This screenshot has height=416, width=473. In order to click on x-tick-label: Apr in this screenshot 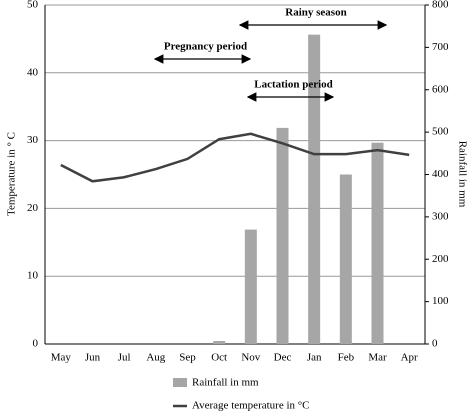, I will do `click(409, 358)`.